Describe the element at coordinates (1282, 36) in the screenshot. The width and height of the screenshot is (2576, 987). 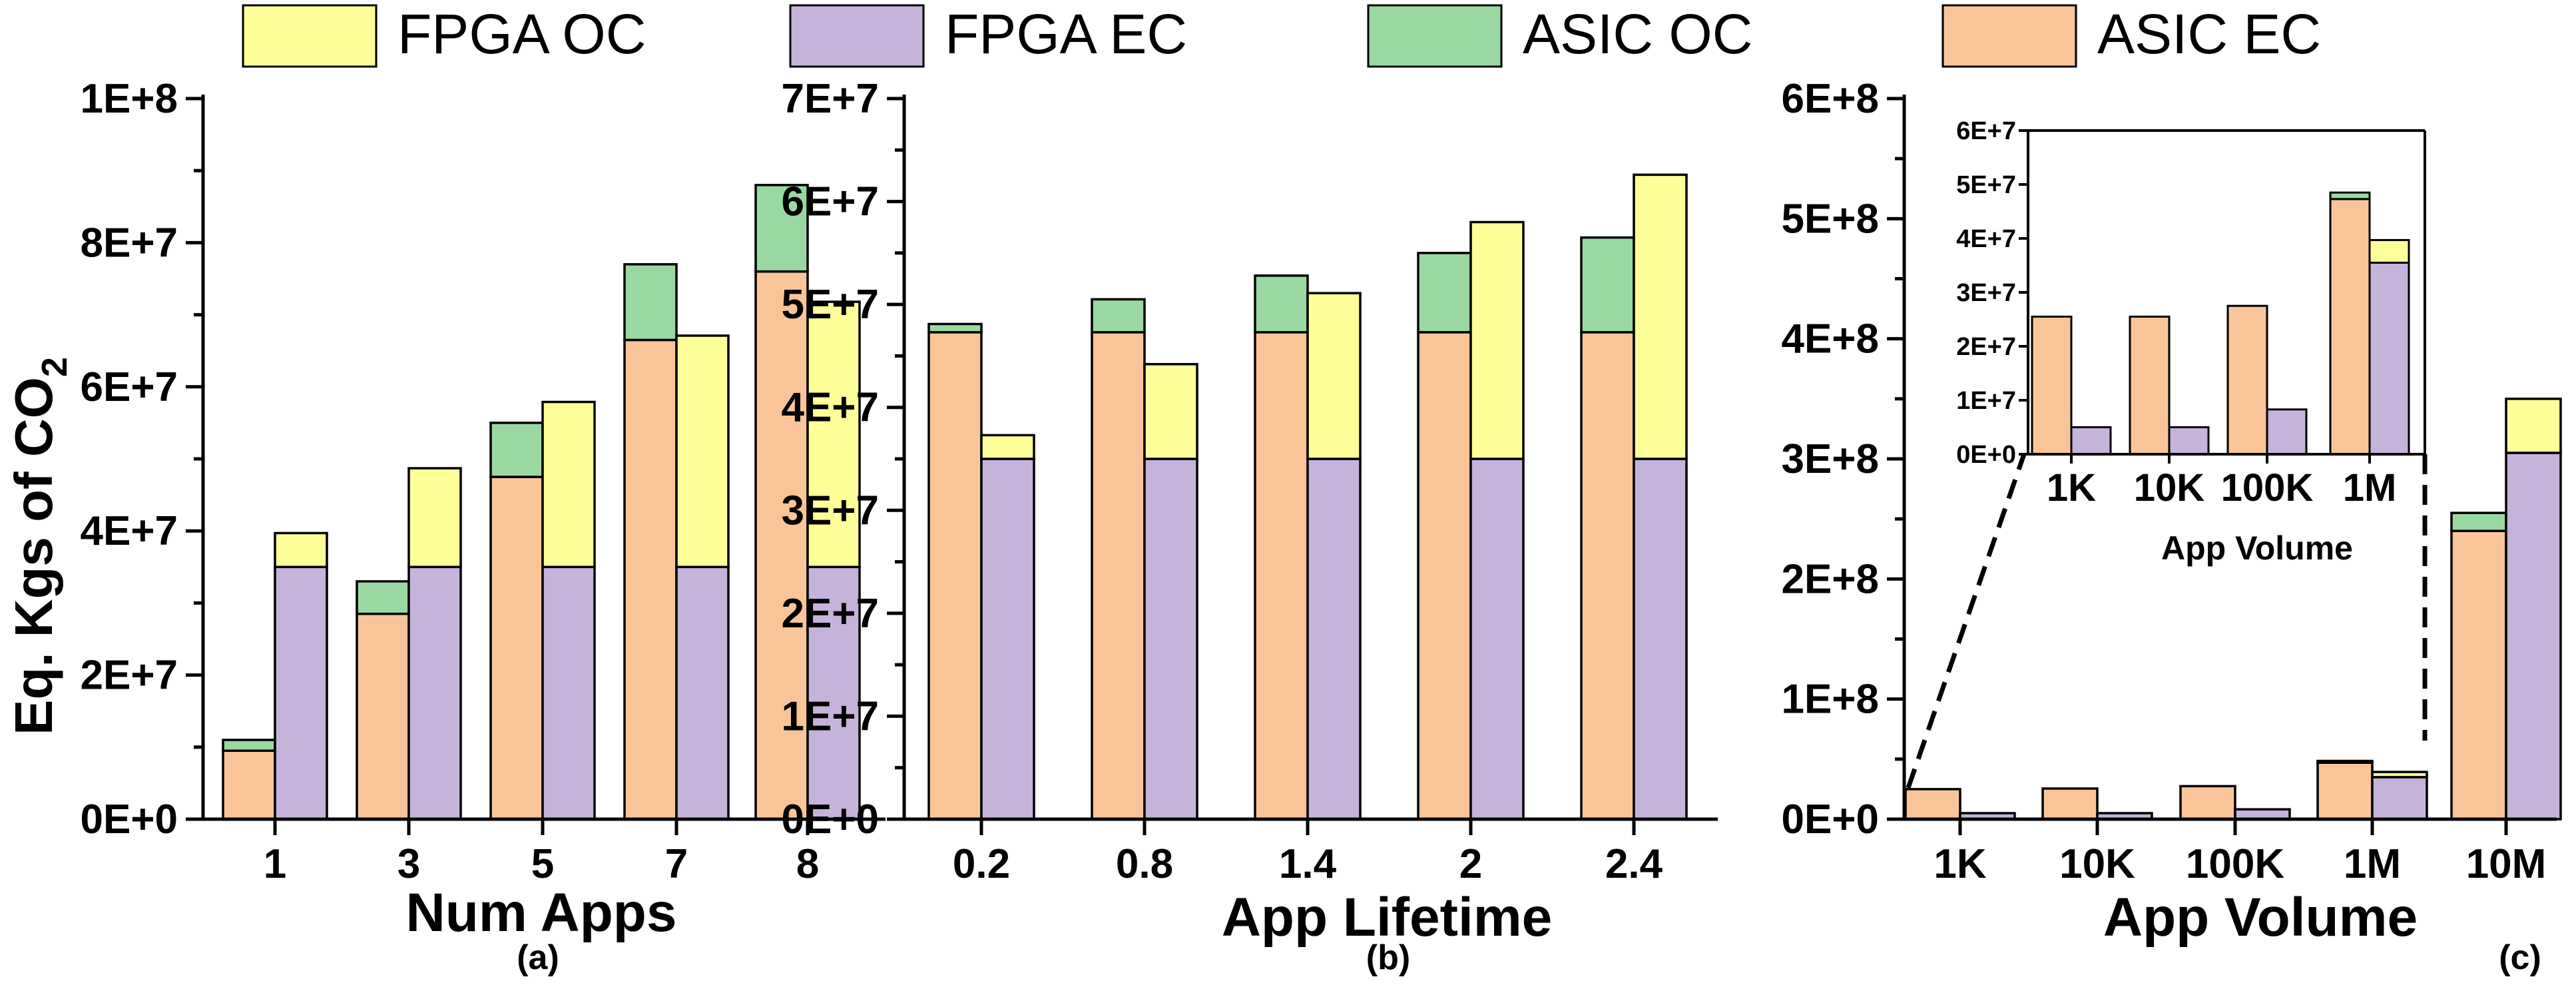
I see `legend: FPGA OC FPGA EC ASIC OC ASIC EC` at that location.